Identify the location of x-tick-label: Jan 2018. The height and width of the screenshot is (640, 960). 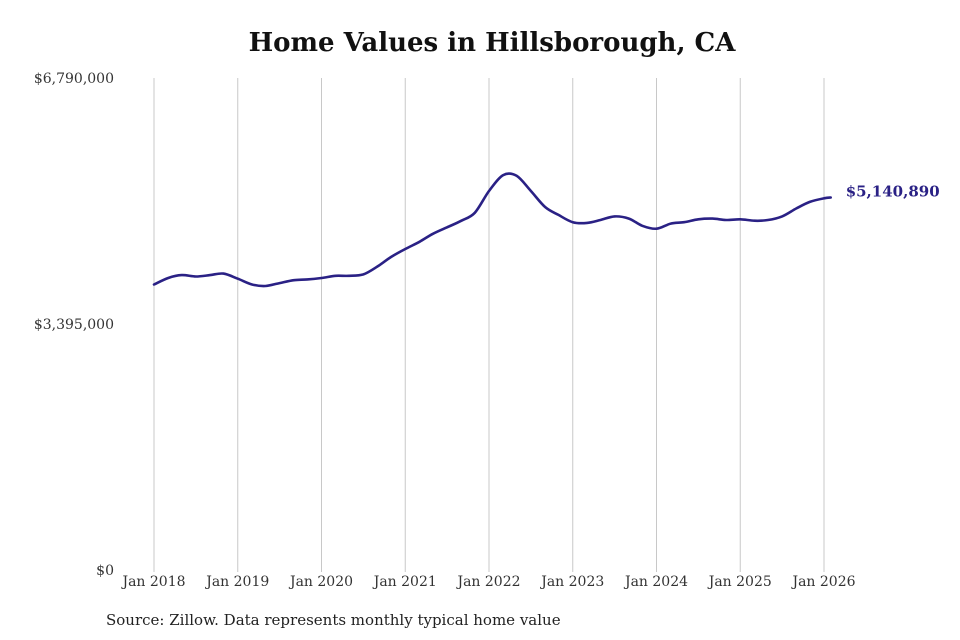
(152, 582).